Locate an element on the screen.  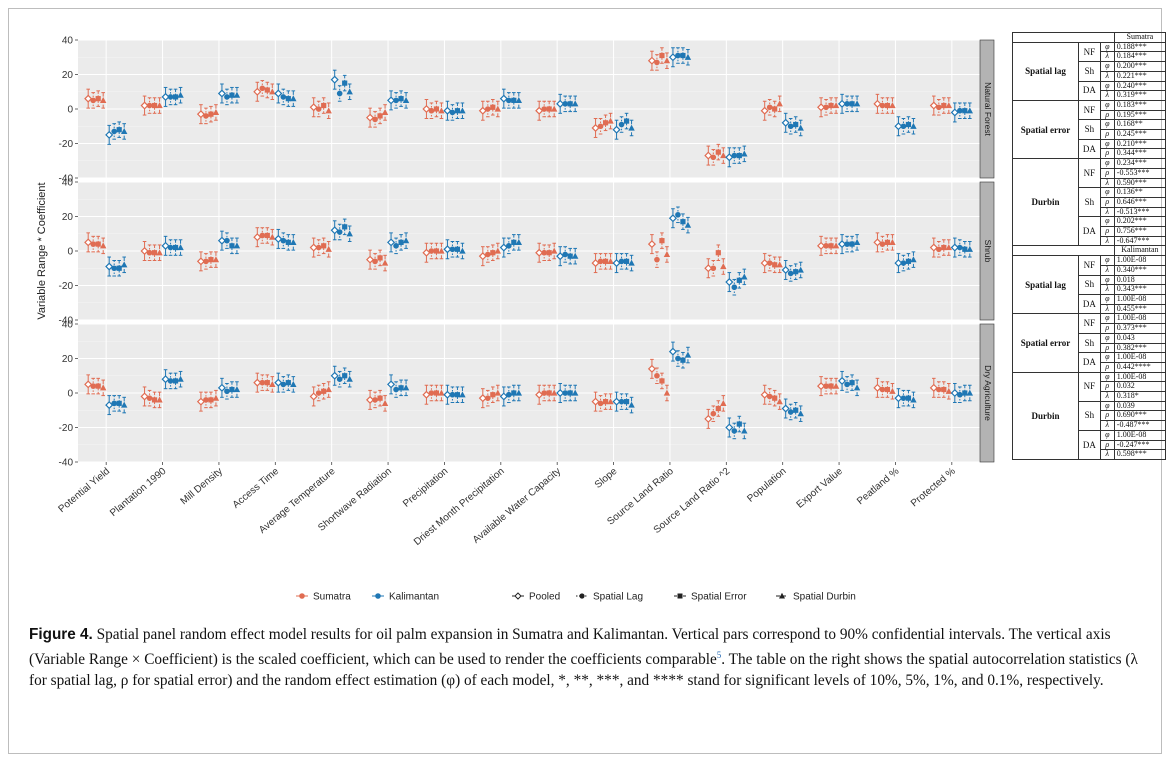
x-tick-label: Precipitation is located at coordinates (425, 488).